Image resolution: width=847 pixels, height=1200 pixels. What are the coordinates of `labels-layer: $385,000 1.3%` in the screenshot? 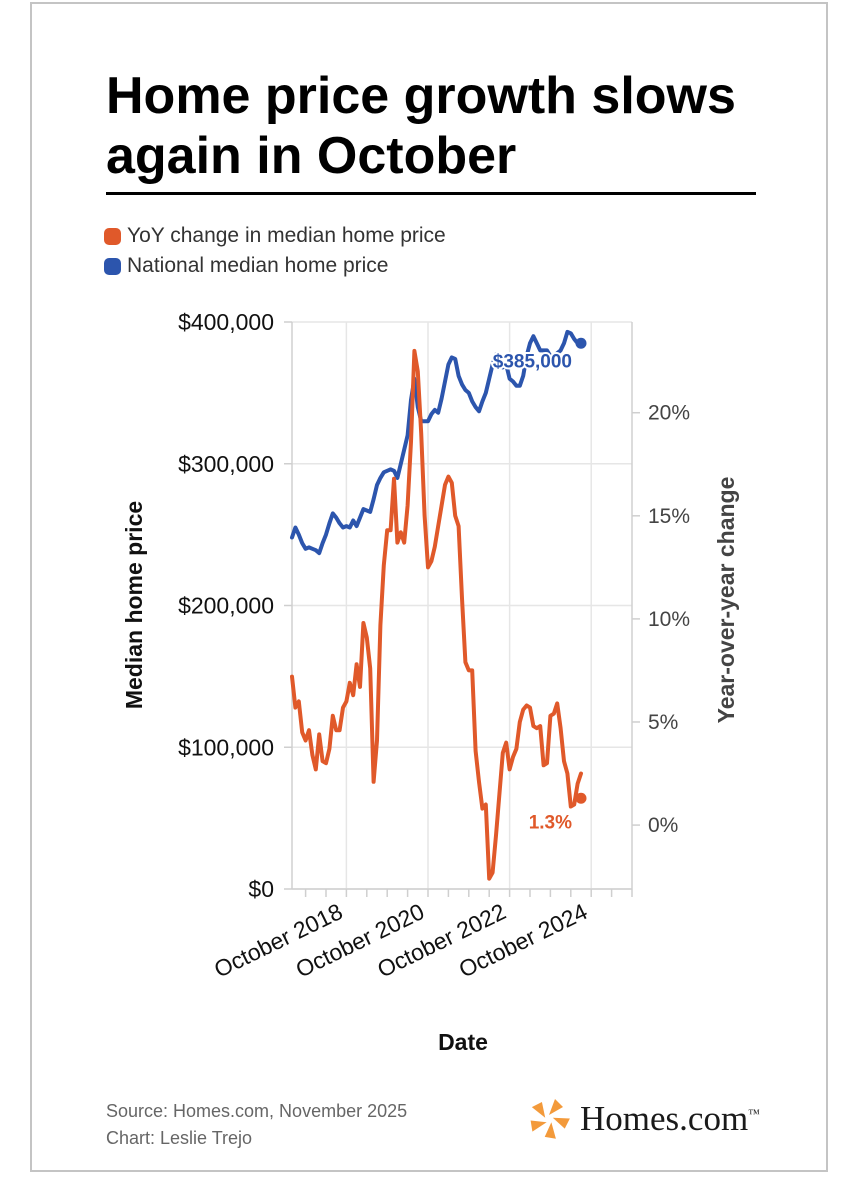 It's located at (532, 592).